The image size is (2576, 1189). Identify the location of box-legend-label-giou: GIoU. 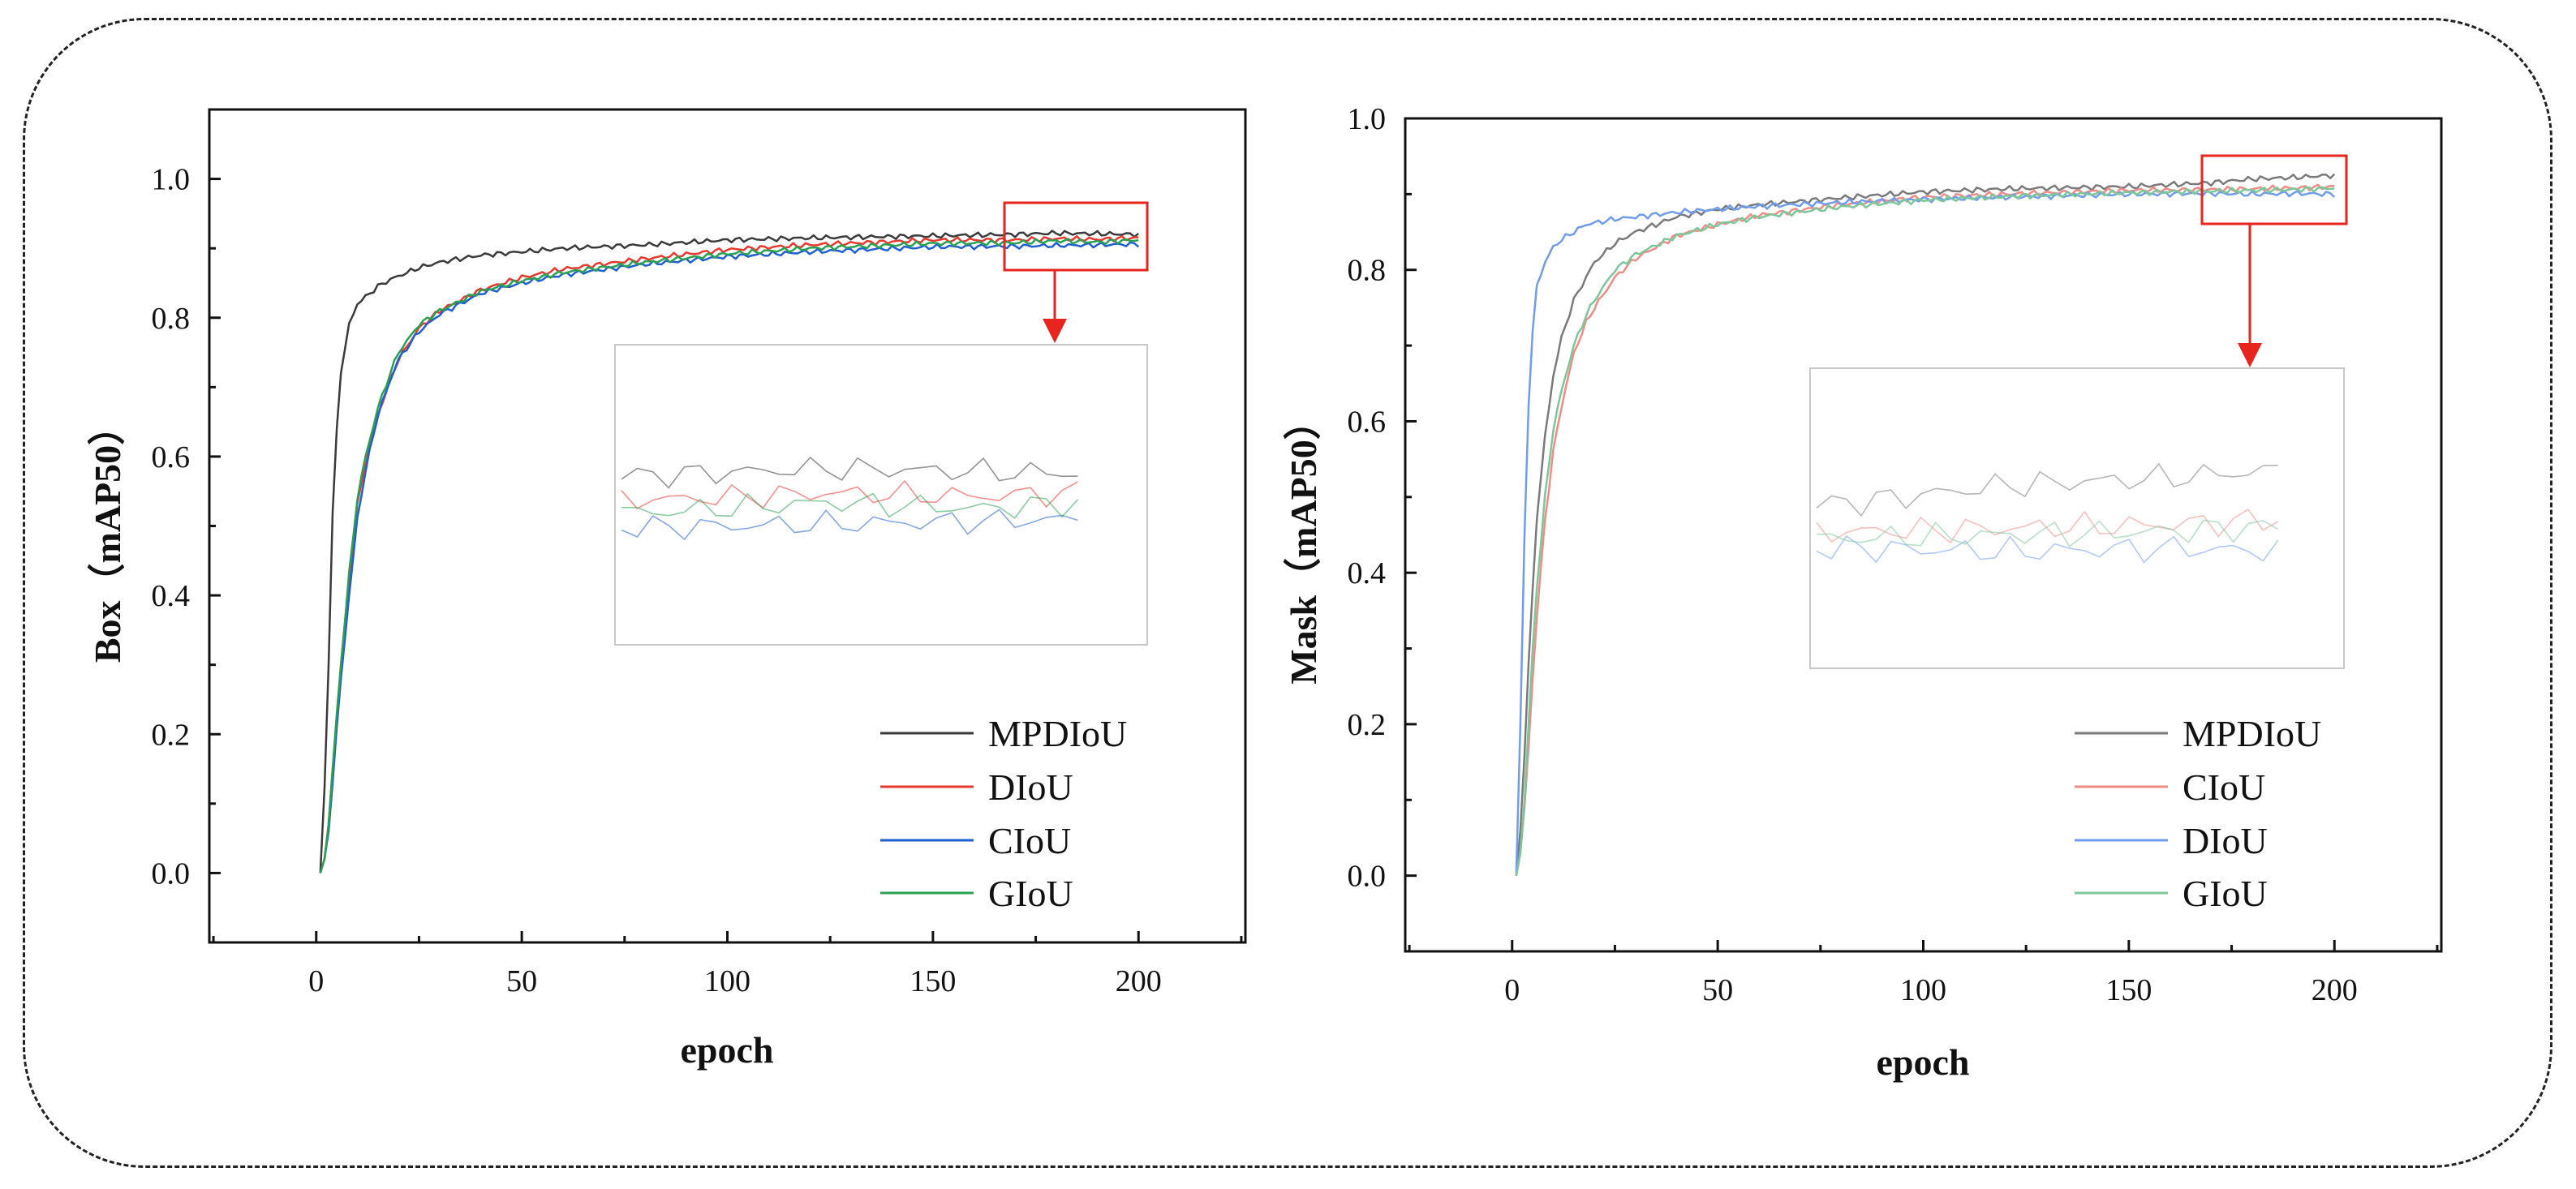
(1030, 893).